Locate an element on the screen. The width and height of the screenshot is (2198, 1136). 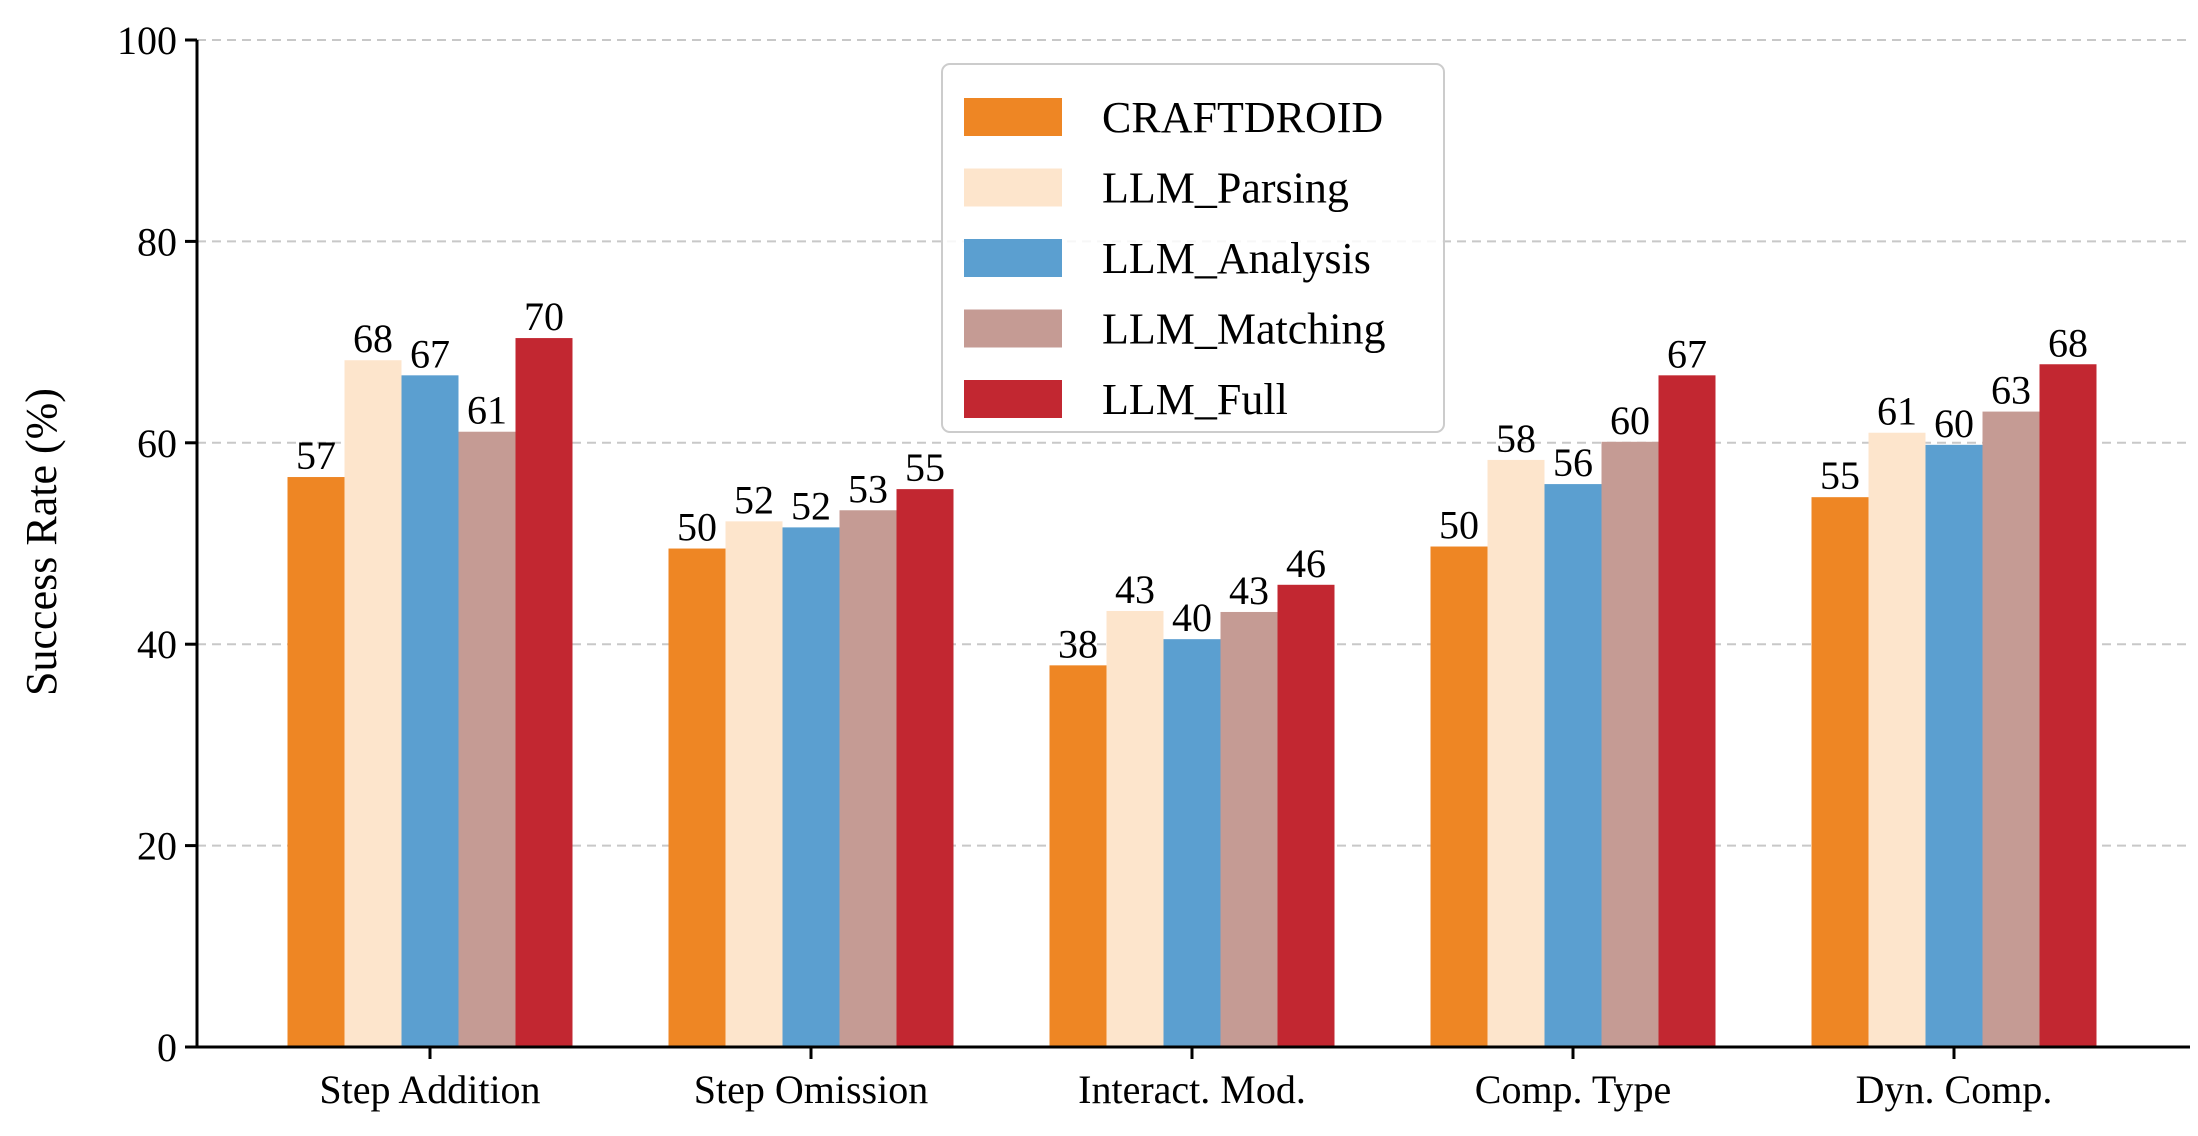
legend-box is located at coordinates (1193, 248).